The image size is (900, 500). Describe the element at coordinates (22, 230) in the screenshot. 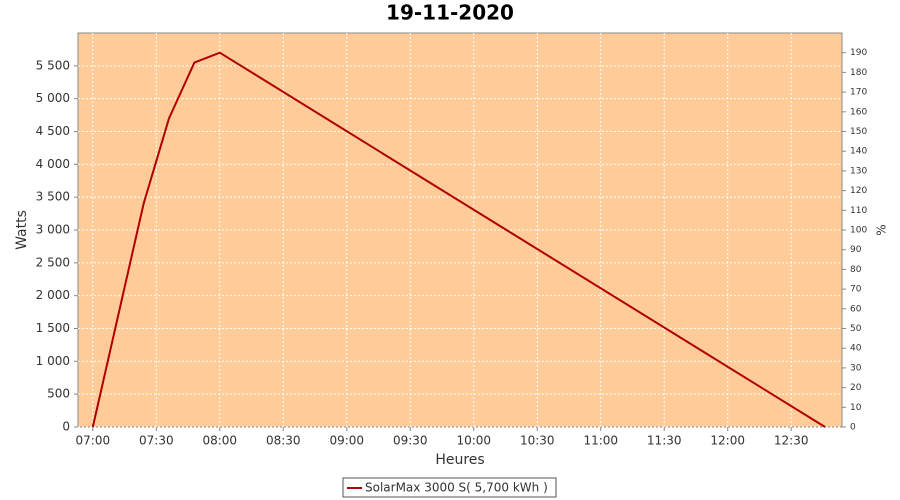

I see `y-axis-label: Watts` at that location.